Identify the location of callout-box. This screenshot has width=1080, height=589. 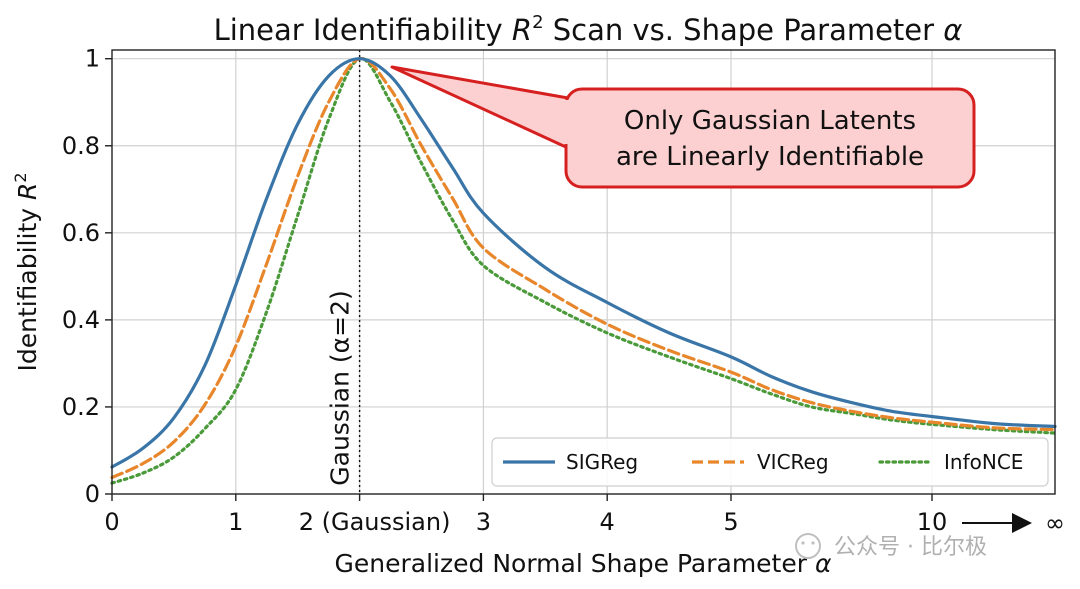
(770, 138).